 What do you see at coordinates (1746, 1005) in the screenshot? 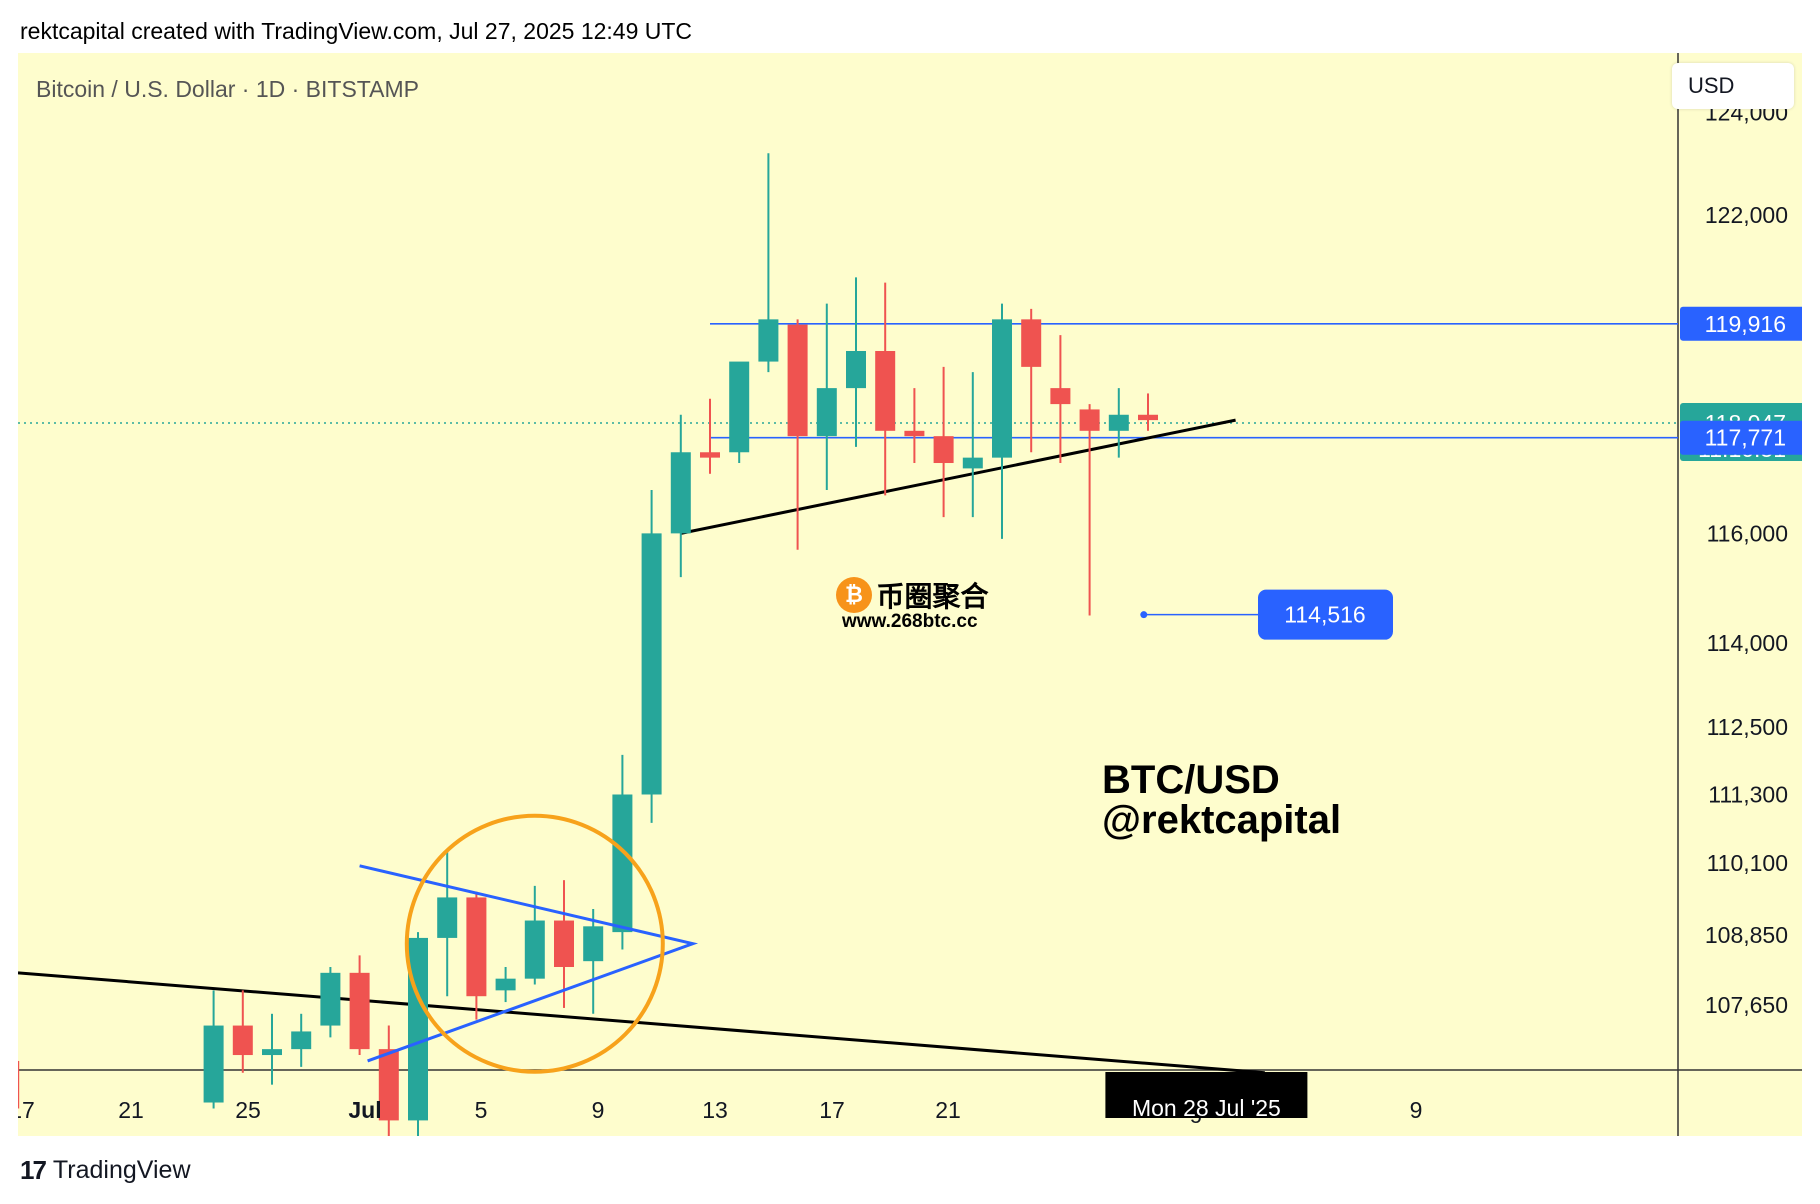
I see `y-tick-label: 107,650` at bounding box center [1746, 1005].